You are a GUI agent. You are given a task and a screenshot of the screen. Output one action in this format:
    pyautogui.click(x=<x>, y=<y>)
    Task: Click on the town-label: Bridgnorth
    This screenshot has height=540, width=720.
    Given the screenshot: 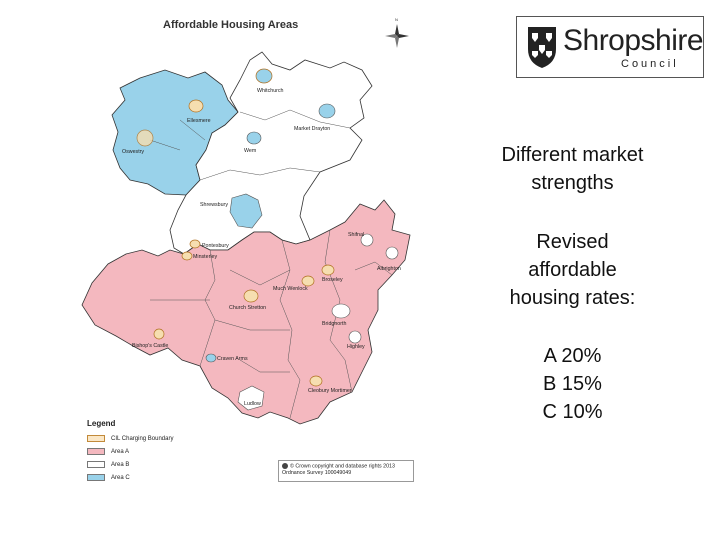 What is the action you would take?
    pyautogui.click(x=334, y=324)
    